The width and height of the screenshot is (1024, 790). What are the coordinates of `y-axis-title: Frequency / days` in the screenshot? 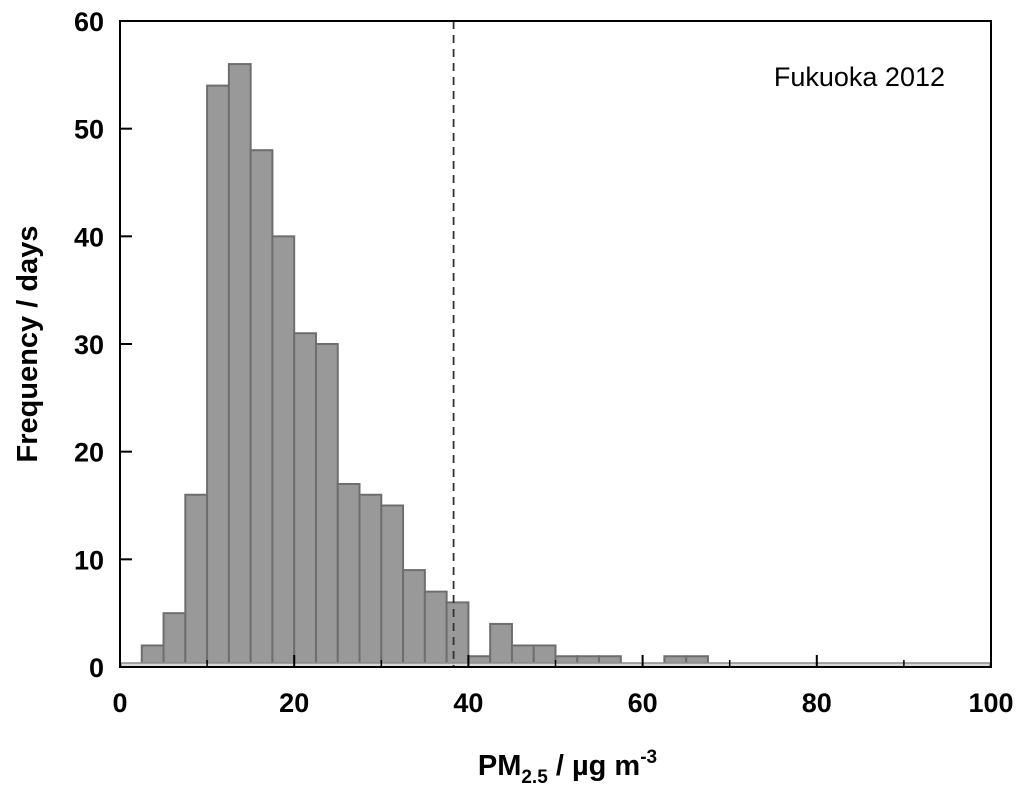 It's located at (28, 344).